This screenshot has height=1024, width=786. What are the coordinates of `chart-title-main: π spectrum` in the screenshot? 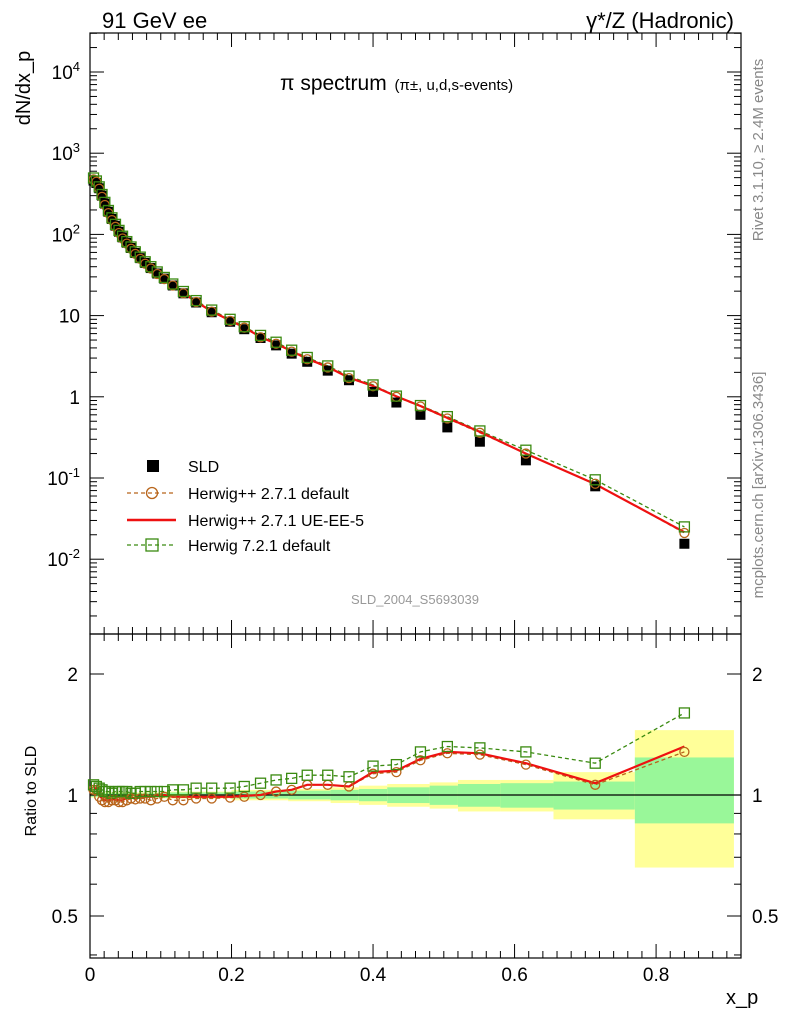 It's located at (333, 83).